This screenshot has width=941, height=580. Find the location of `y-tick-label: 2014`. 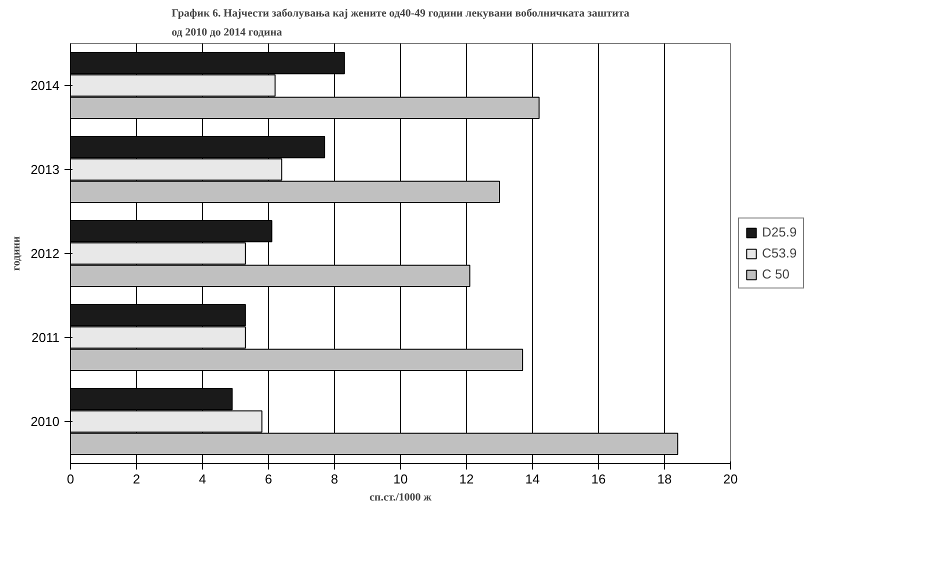

y-tick-label: 2014 is located at coordinates (45, 85).